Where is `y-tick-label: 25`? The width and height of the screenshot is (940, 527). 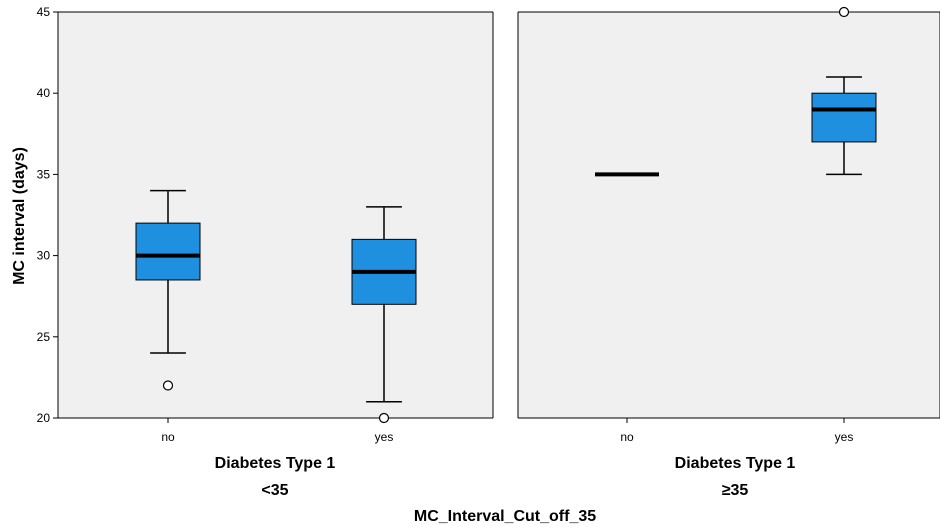 y-tick-label: 25 is located at coordinates (44, 337).